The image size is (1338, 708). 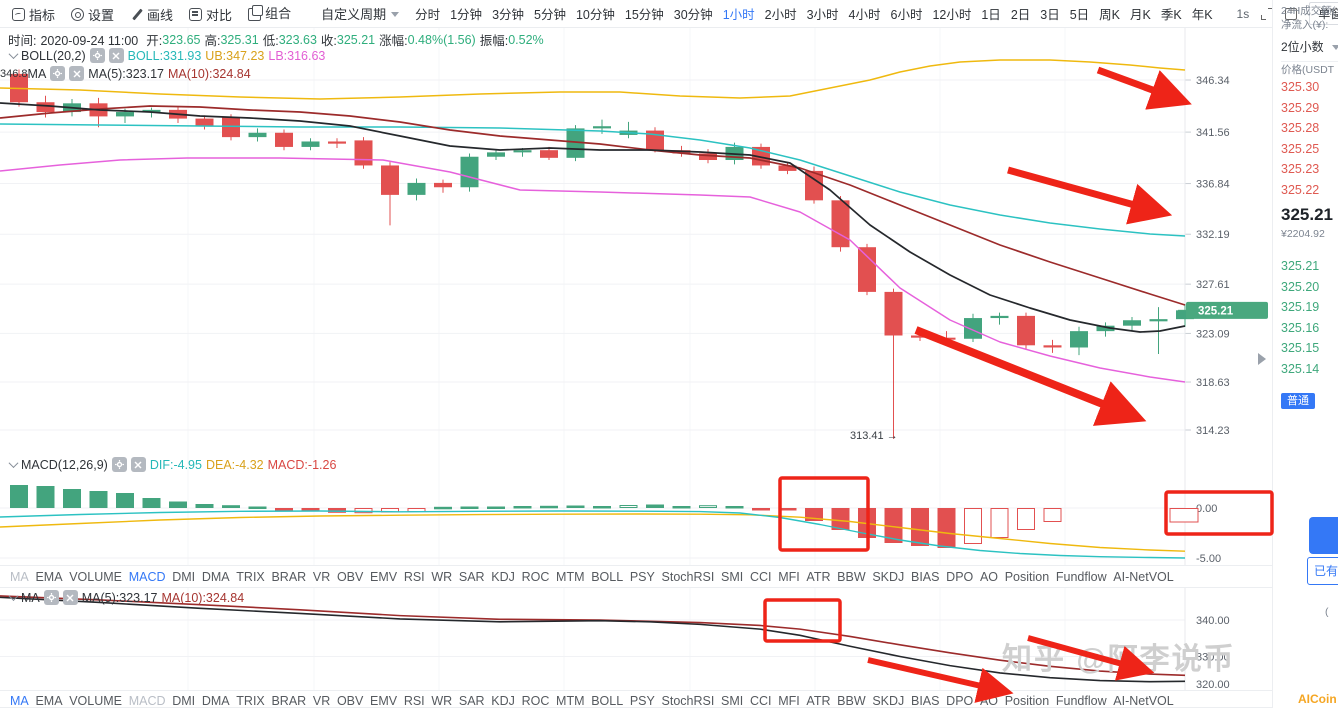 What do you see at coordinates (428, 15) in the screenshot?
I see `interval-分时: 分时` at bounding box center [428, 15].